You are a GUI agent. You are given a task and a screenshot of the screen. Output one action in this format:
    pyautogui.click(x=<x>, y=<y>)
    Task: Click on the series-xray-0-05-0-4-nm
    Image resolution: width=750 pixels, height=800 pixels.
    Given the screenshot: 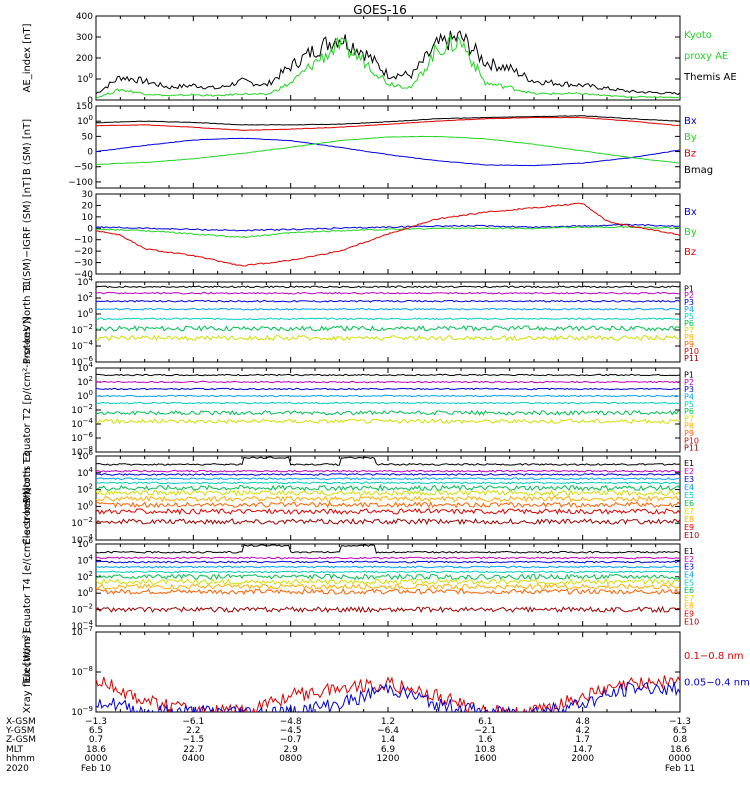 What is the action you would take?
    pyautogui.click(x=388, y=696)
    